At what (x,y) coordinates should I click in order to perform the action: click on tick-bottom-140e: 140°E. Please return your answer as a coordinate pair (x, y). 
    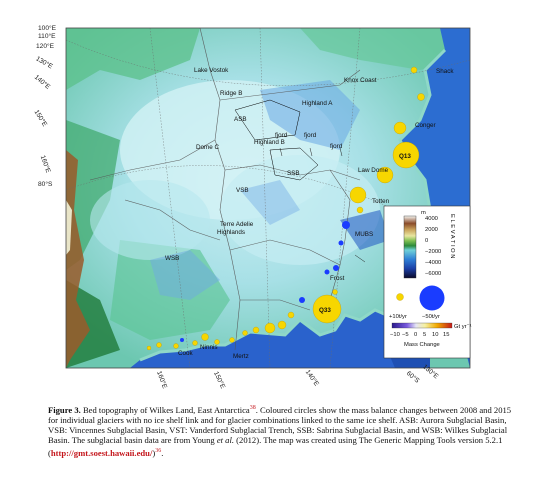
    Looking at the image, I should click on (312, 378).